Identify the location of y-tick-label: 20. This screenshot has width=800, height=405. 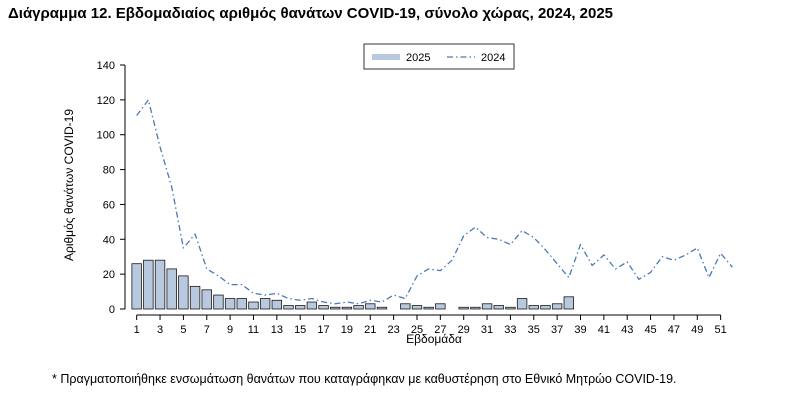
(109, 275).